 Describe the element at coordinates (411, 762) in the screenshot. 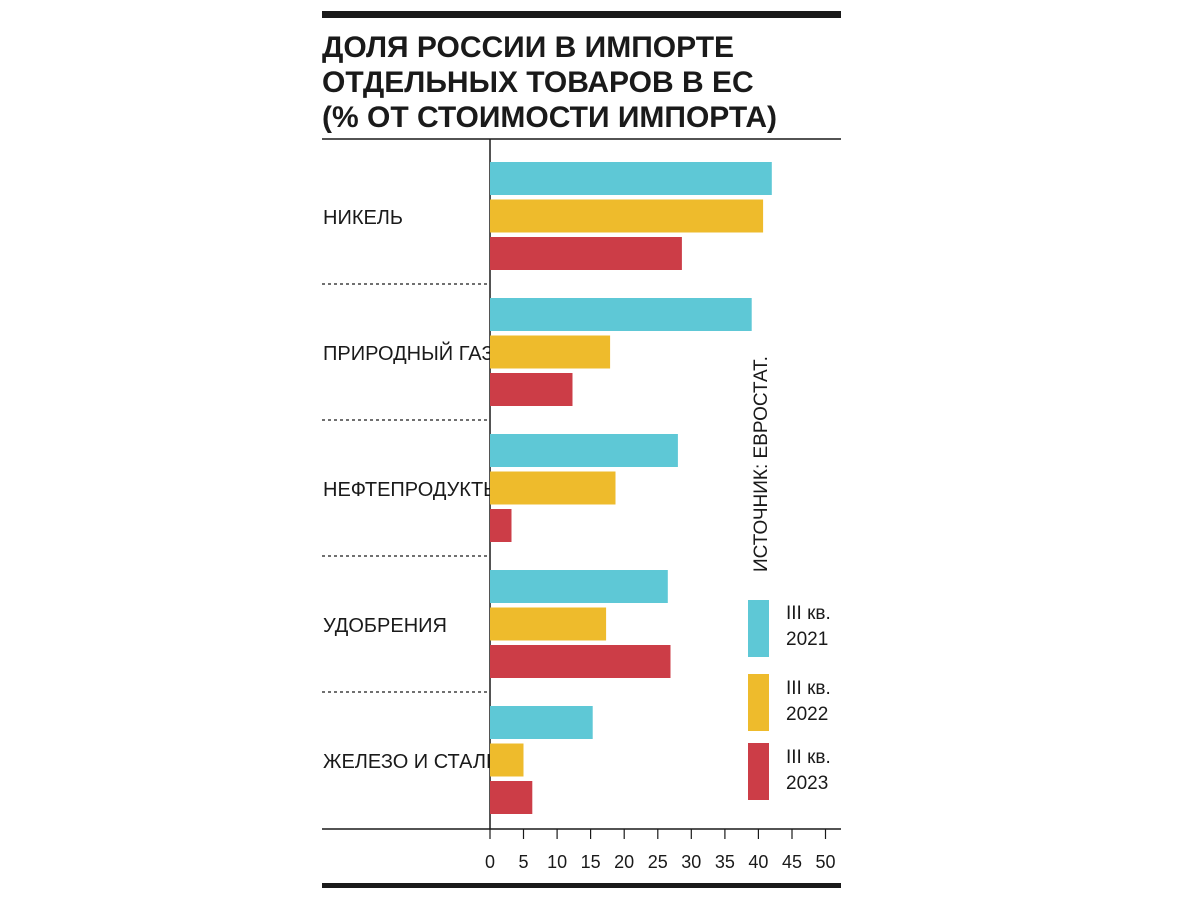

I see `category-label-iron-steel: ЖЕЛЕЗО И СТАЛЬ` at that location.